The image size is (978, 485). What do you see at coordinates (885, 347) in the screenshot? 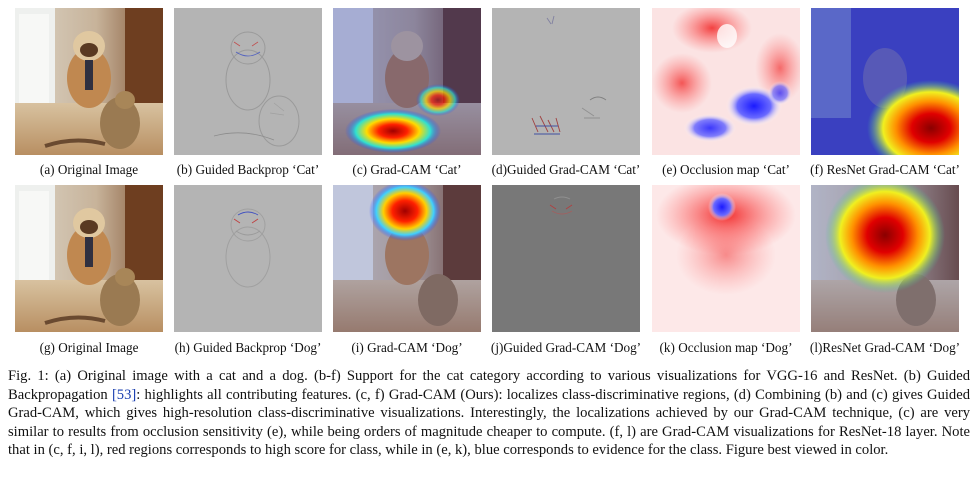
I see `caption-l: (l)ResNet Grad-CAM ‘Dog’` at bounding box center [885, 347].